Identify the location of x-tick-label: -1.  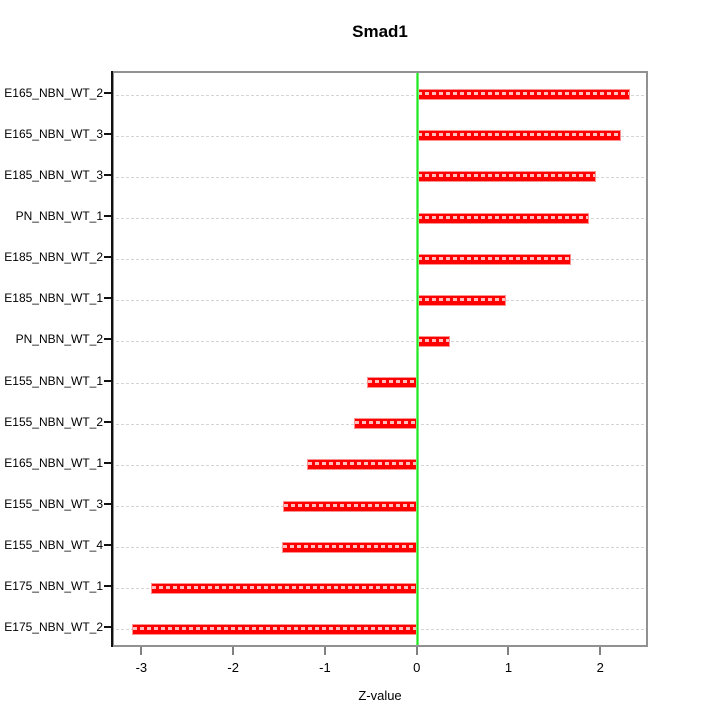
(325, 667).